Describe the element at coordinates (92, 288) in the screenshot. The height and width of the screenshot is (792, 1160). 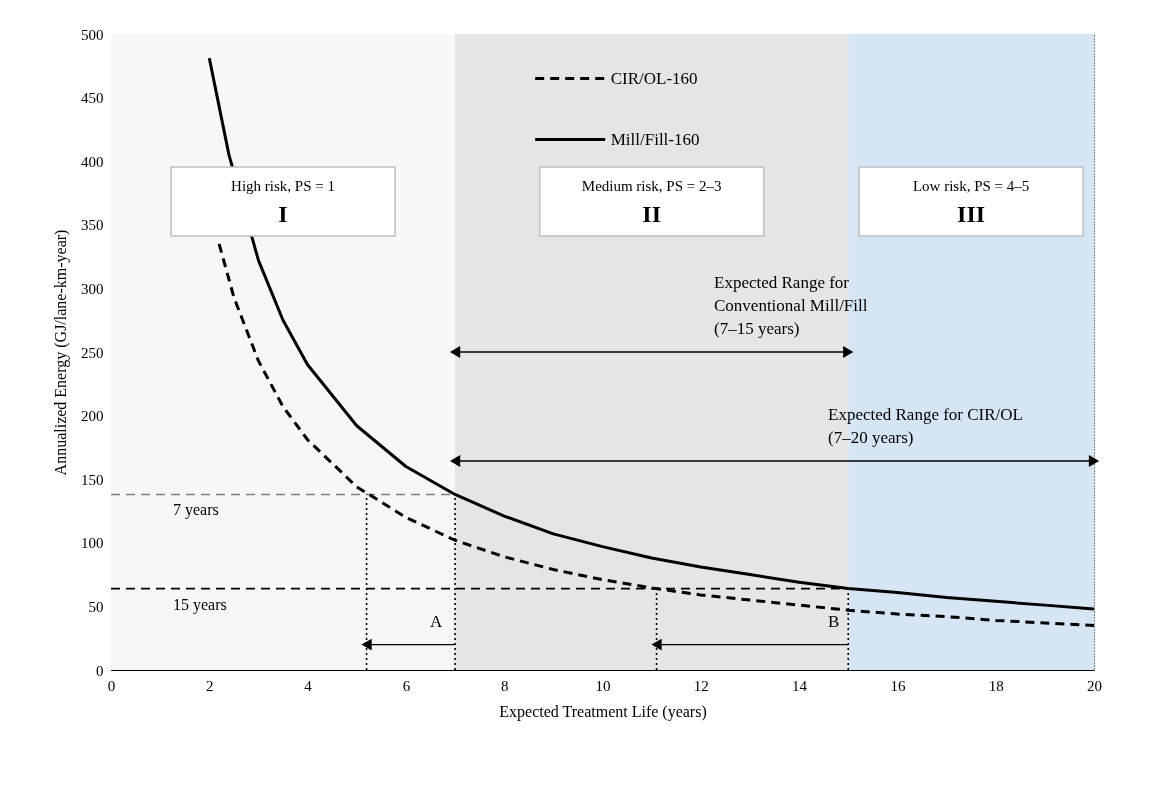
I see `y-tick-label: 300` at that location.